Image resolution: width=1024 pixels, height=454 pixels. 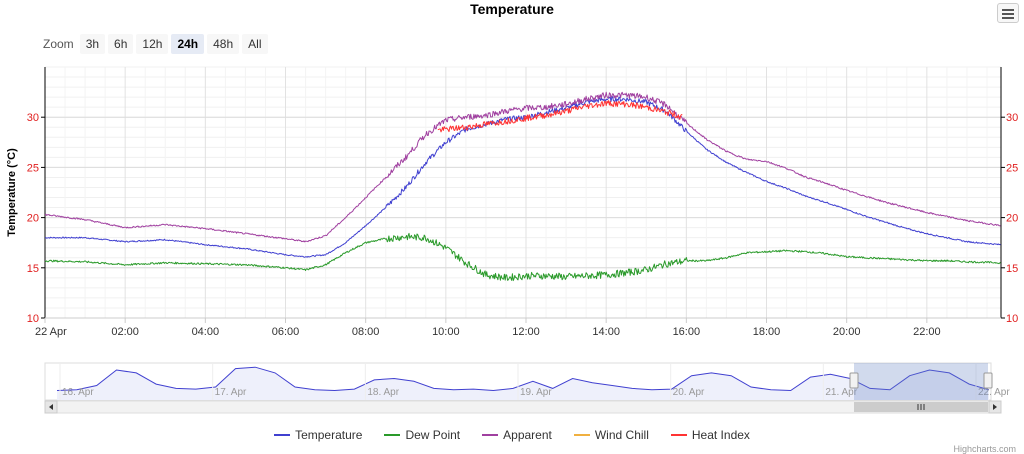 I want to click on navigator-area, so click(x=523, y=383).